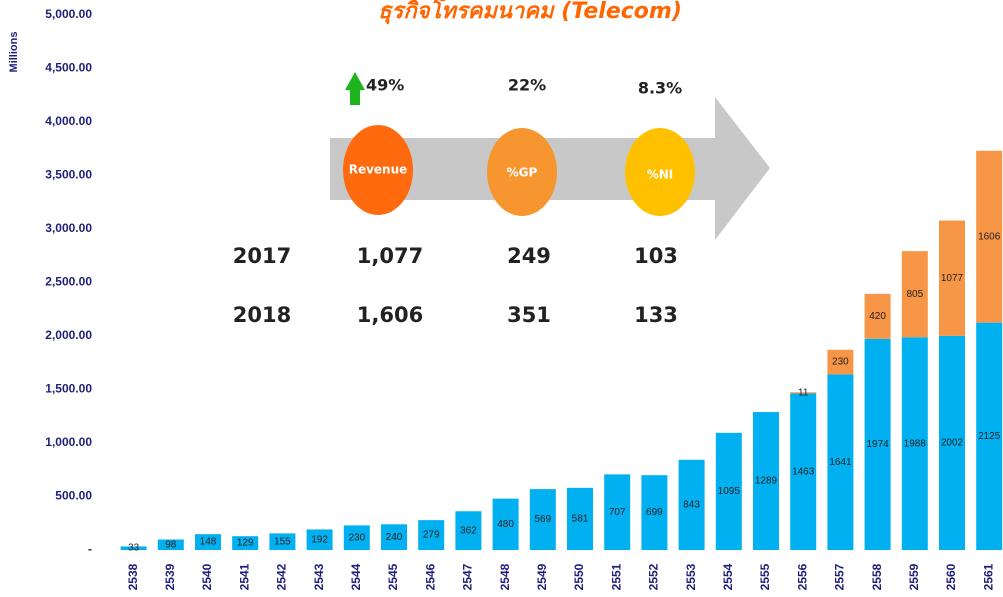 This screenshot has width=1003, height=597. I want to click on x-tick-label: 2543, so click(319, 576).